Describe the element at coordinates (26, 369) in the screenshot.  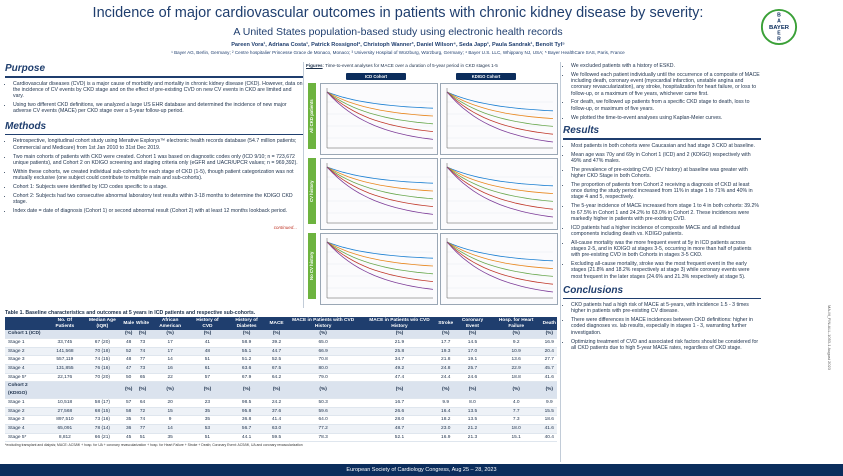
I see `table-stage-cell: Stage 4` at that location.